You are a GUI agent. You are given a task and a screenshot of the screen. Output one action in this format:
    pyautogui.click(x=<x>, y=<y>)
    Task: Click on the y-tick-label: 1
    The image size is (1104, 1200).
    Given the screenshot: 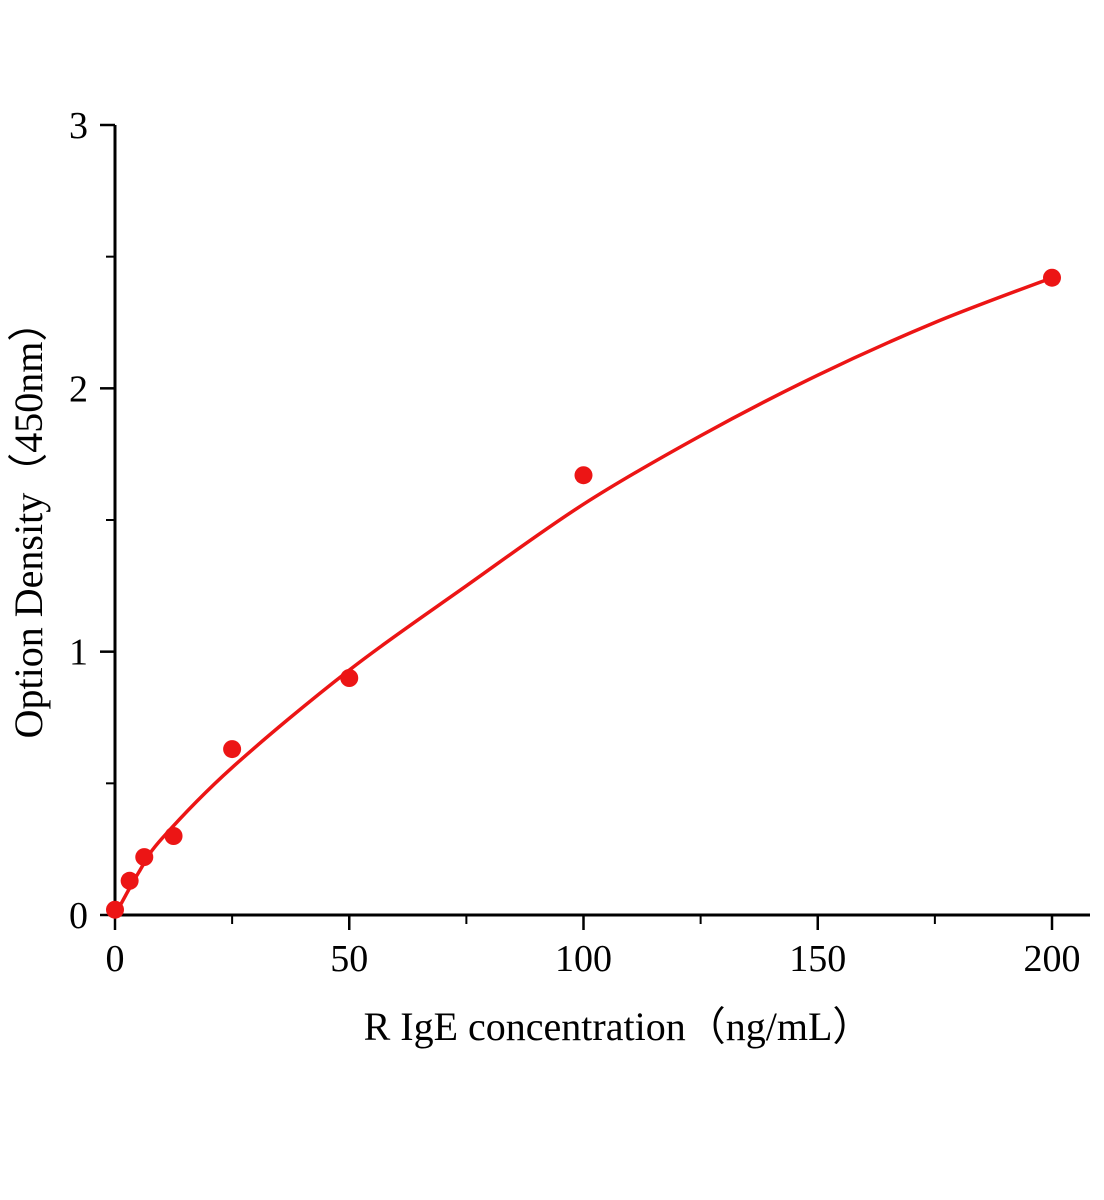 What is the action you would take?
    pyautogui.click(x=78, y=653)
    